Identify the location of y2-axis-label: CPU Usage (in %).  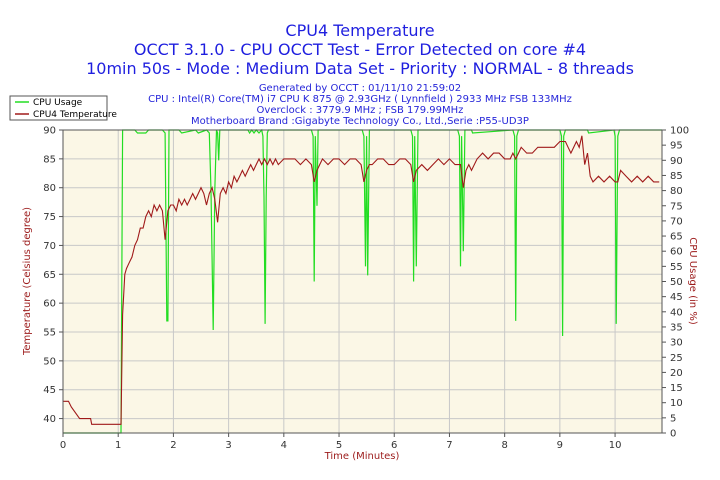
(692, 281).